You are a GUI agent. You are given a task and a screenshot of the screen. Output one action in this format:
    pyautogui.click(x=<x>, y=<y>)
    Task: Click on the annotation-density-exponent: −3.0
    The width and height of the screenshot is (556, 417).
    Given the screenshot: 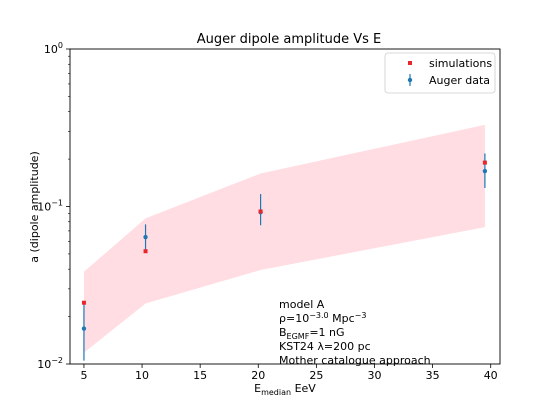 What is the action you would take?
    pyautogui.click(x=318, y=315)
    